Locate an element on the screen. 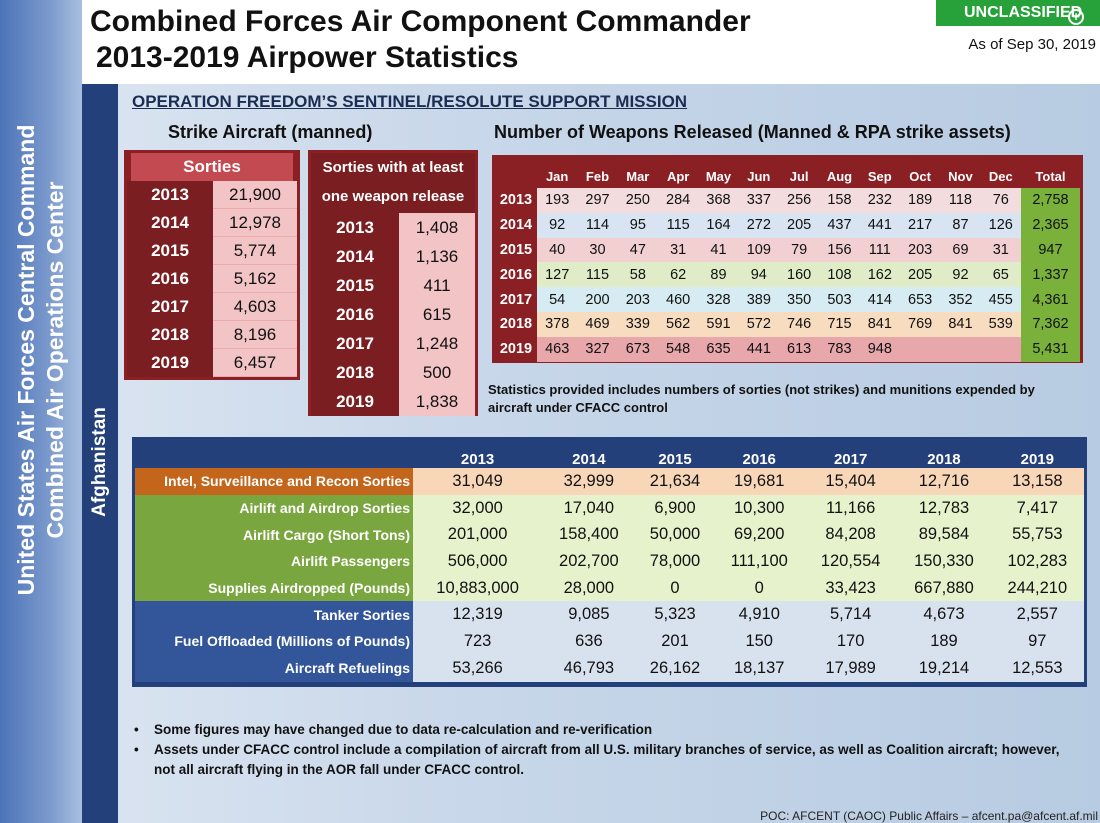 The width and height of the screenshot is (1100, 823). weapons-cell: 41 is located at coordinates (718, 250).